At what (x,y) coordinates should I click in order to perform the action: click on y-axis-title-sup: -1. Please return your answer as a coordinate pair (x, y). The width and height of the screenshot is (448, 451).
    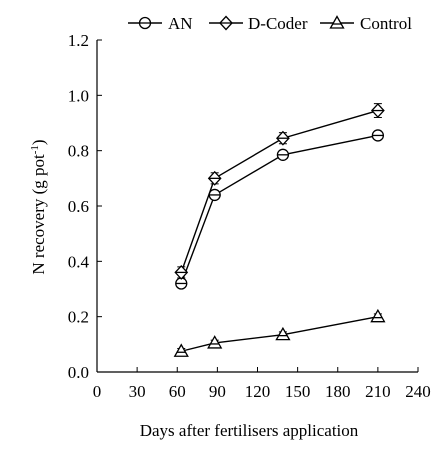
    Looking at the image, I should click on (35, 149).